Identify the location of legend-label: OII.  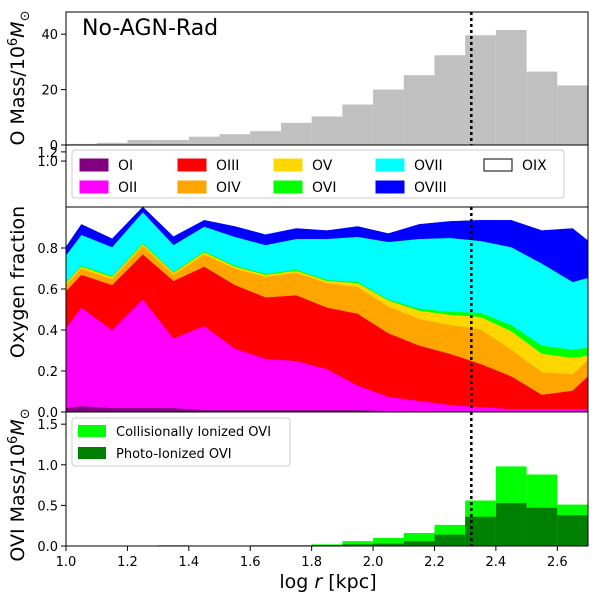
(127, 188).